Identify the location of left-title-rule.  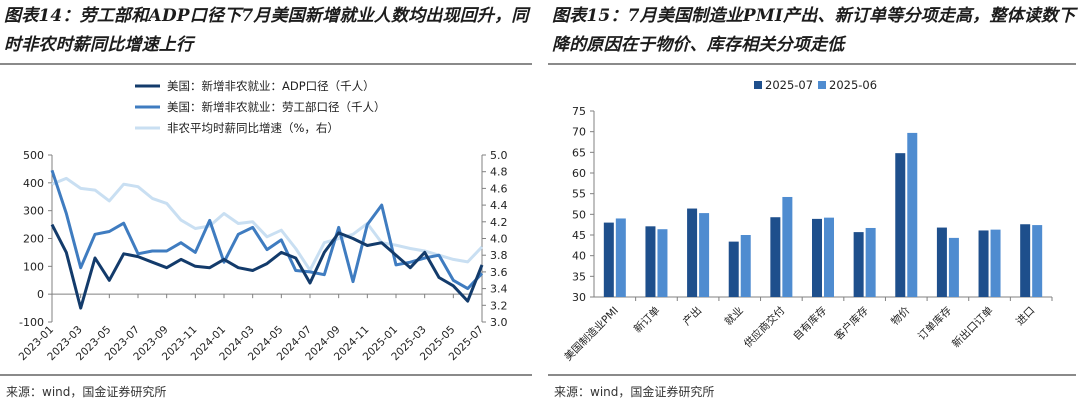
(266, 64).